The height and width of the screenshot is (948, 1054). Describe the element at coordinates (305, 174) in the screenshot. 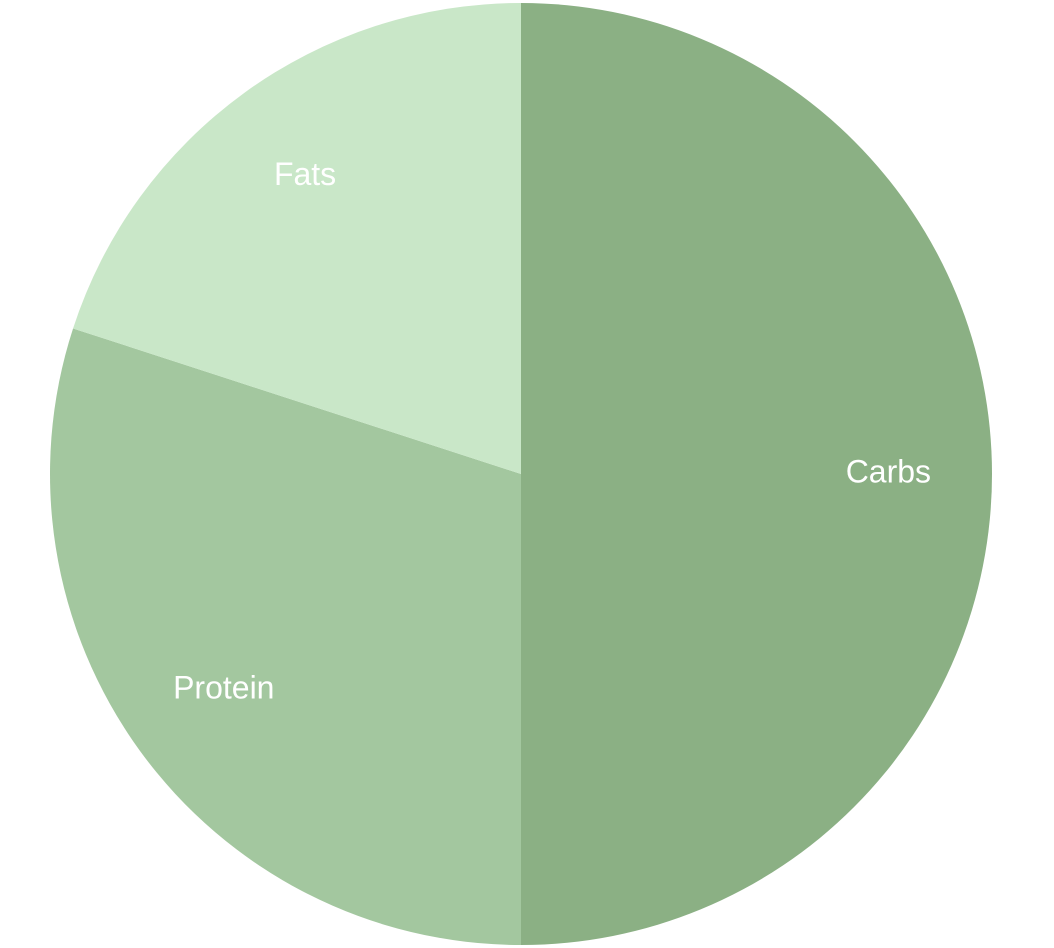

I see `pie-label-fats: Fats` at that location.